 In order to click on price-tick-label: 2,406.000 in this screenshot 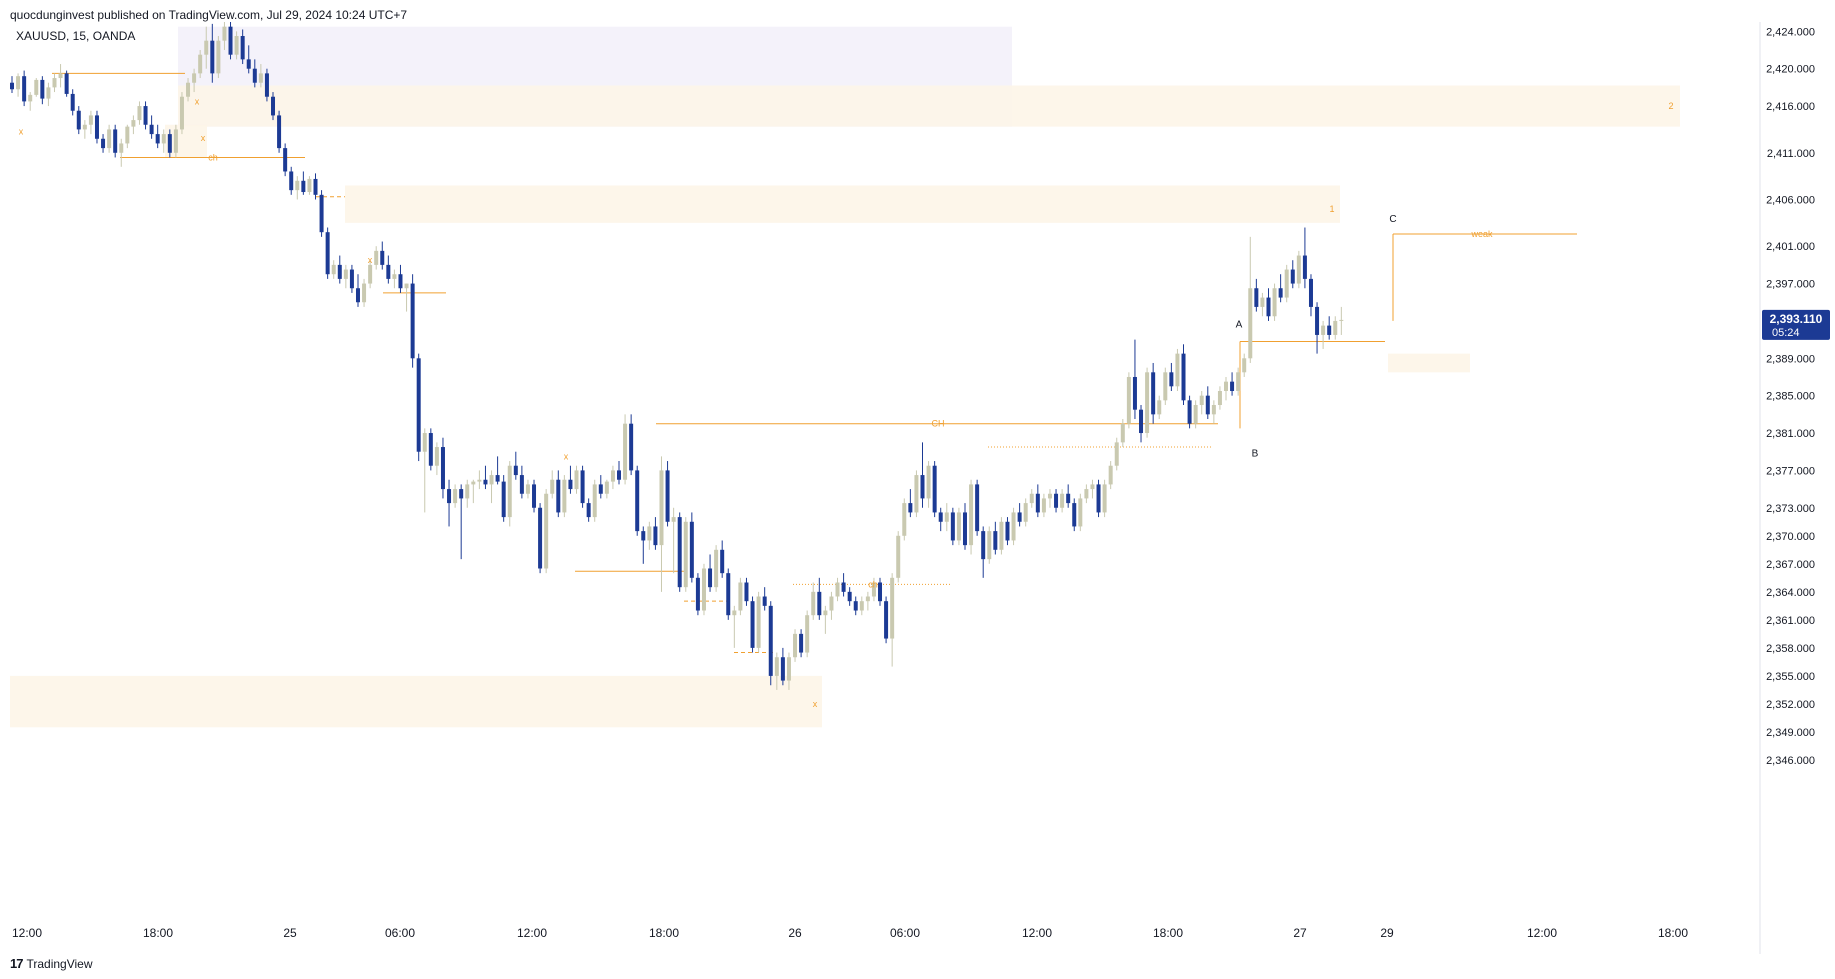, I will do `click(1790, 200)`.